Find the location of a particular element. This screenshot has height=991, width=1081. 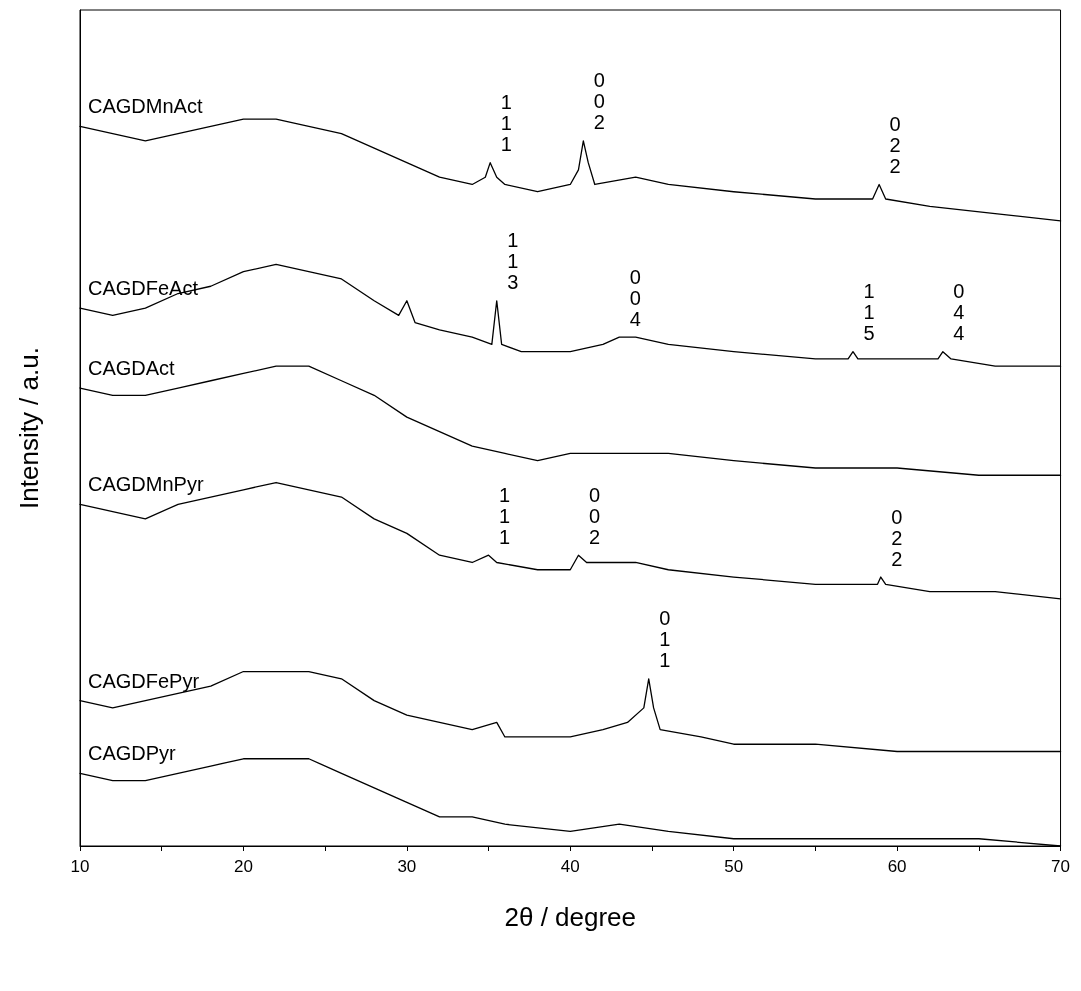

series-label: CAGDPyr is located at coordinates (132, 753).